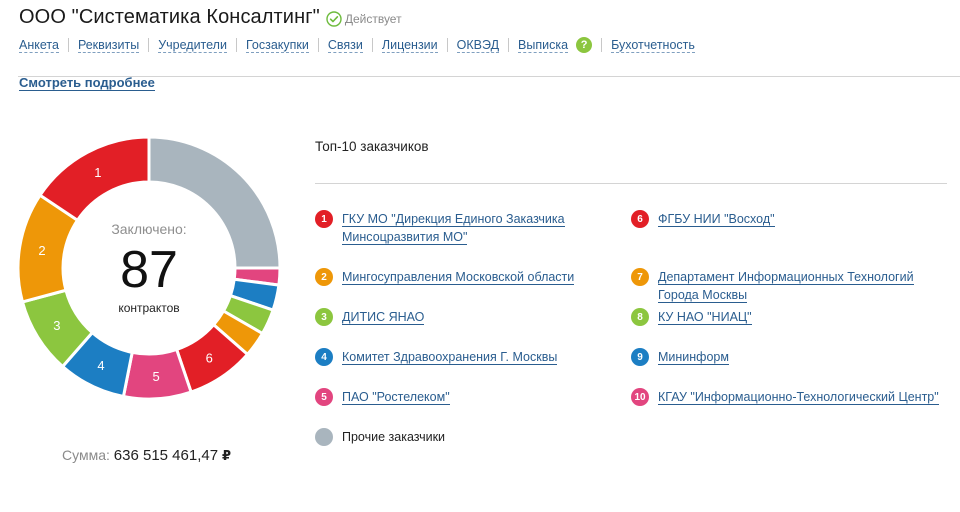  I want to click on legend-item-8: 8 КУ НАО "НИАЦ", so click(691, 317).